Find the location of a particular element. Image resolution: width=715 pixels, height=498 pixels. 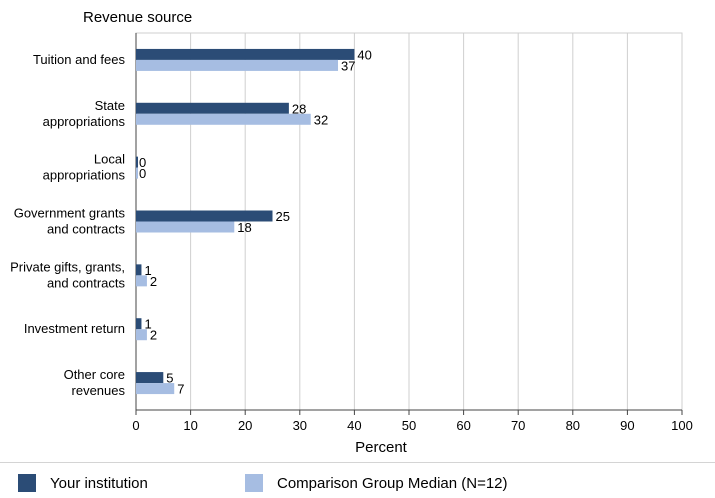

x-tick-label: 100 is located at coordinates (682, 425).